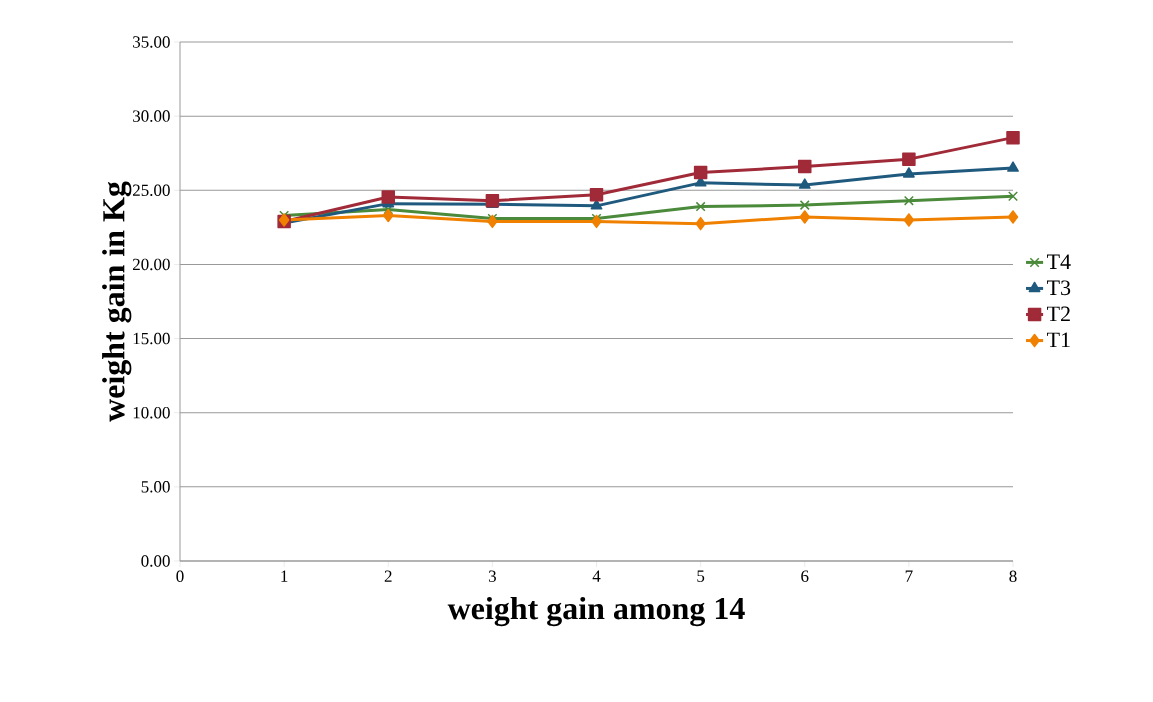 The height and width of the screenshot is (702, 1153). Describe the element at coordinates (155, 487) in the screenshot. I see `y-tick-label: 5.00` at that location.